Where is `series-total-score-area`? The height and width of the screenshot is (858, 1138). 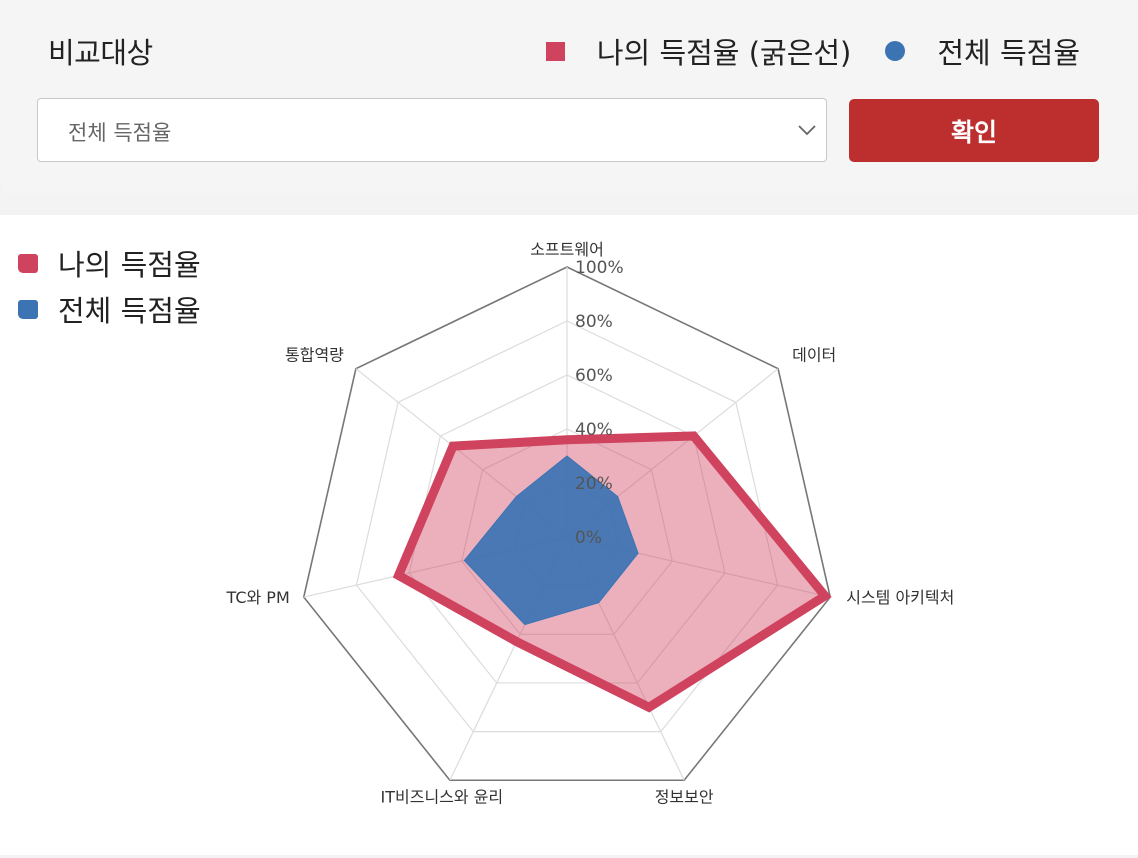 series-total-score-area is located at coordinates (551, 540).